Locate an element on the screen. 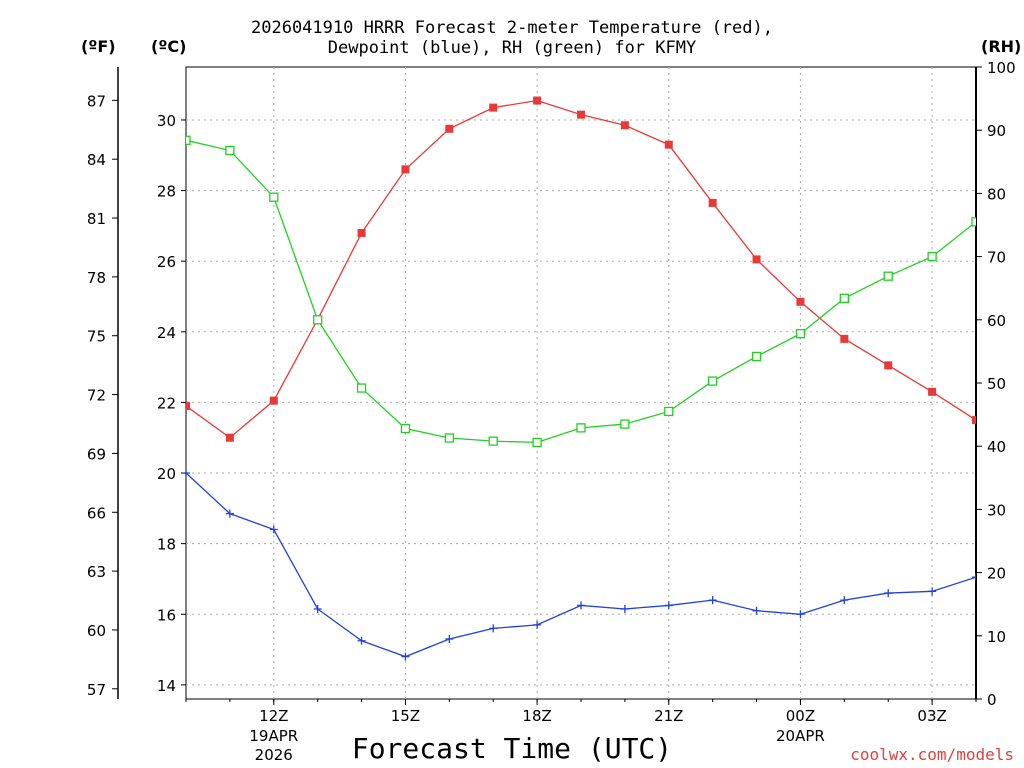 The height and width of the screenshot is (768, 1024). rh-tick-label: 40 is located at coordinates (996, 447).